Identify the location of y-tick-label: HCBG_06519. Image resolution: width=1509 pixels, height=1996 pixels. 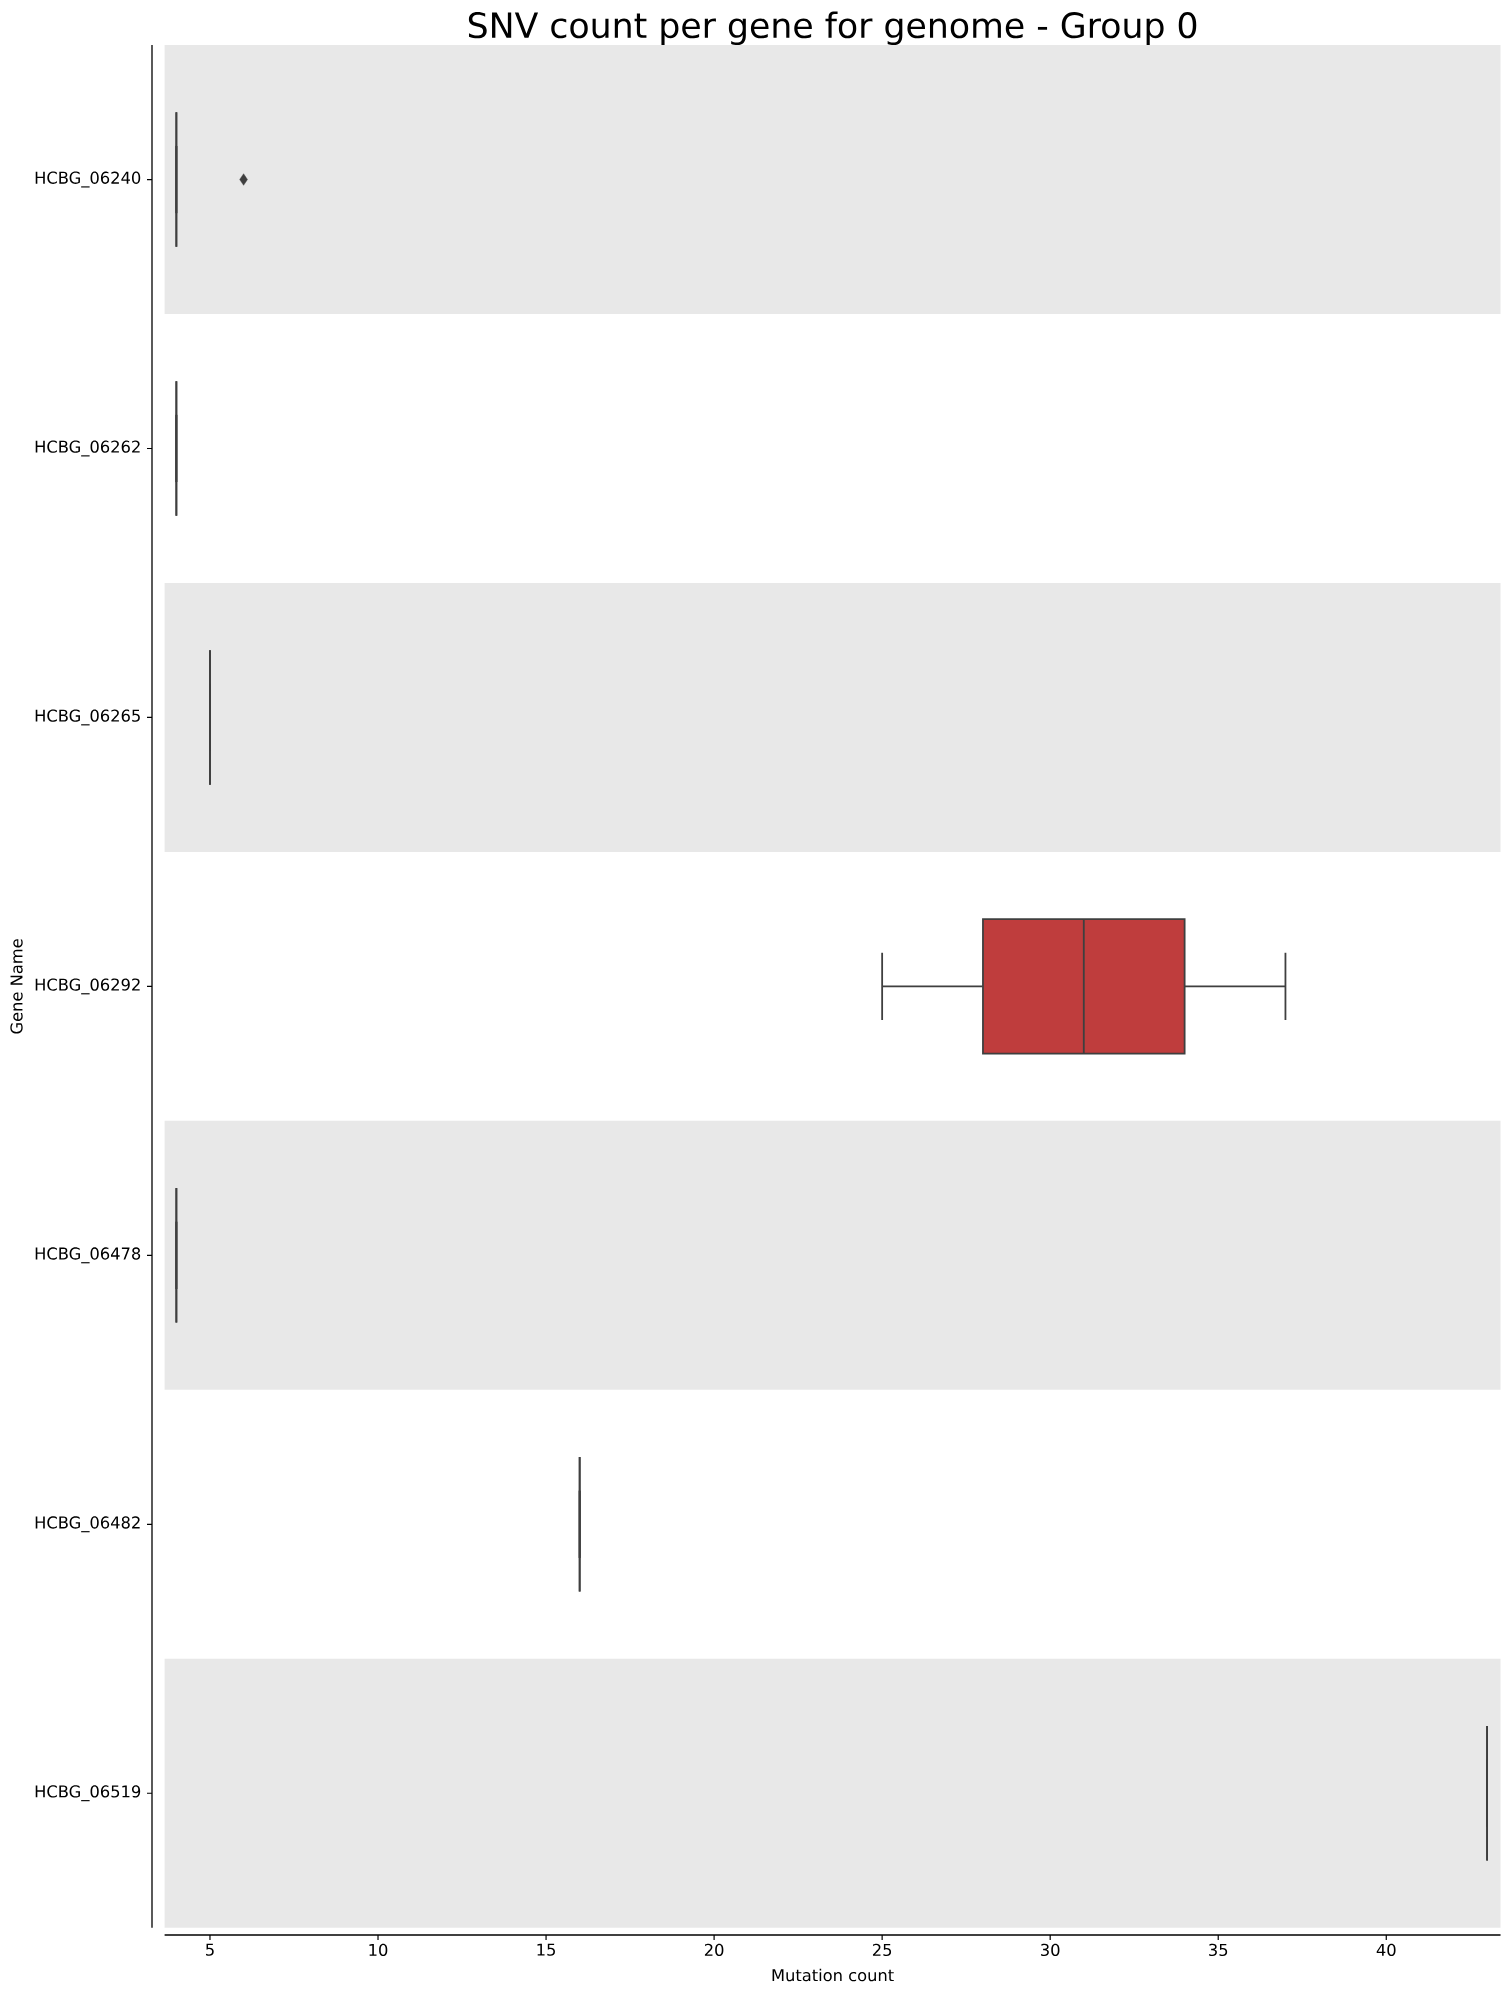
(88, 1793).